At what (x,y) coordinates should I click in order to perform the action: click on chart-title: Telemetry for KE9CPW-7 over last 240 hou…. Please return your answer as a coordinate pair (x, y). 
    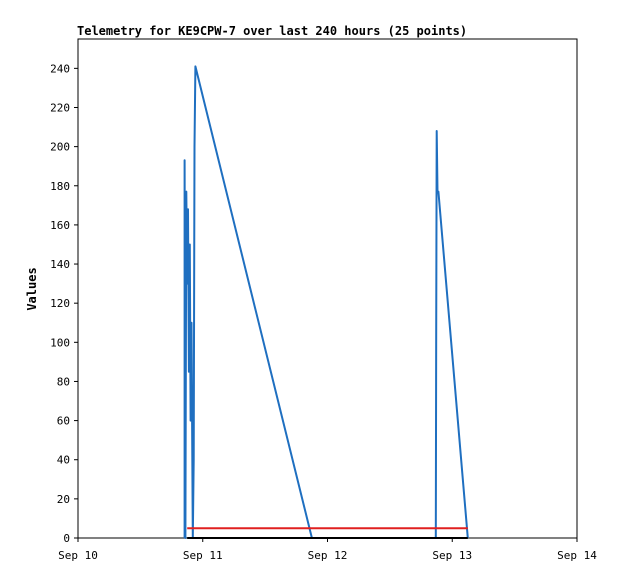
    Looking at the image, I should click on (272, 31).